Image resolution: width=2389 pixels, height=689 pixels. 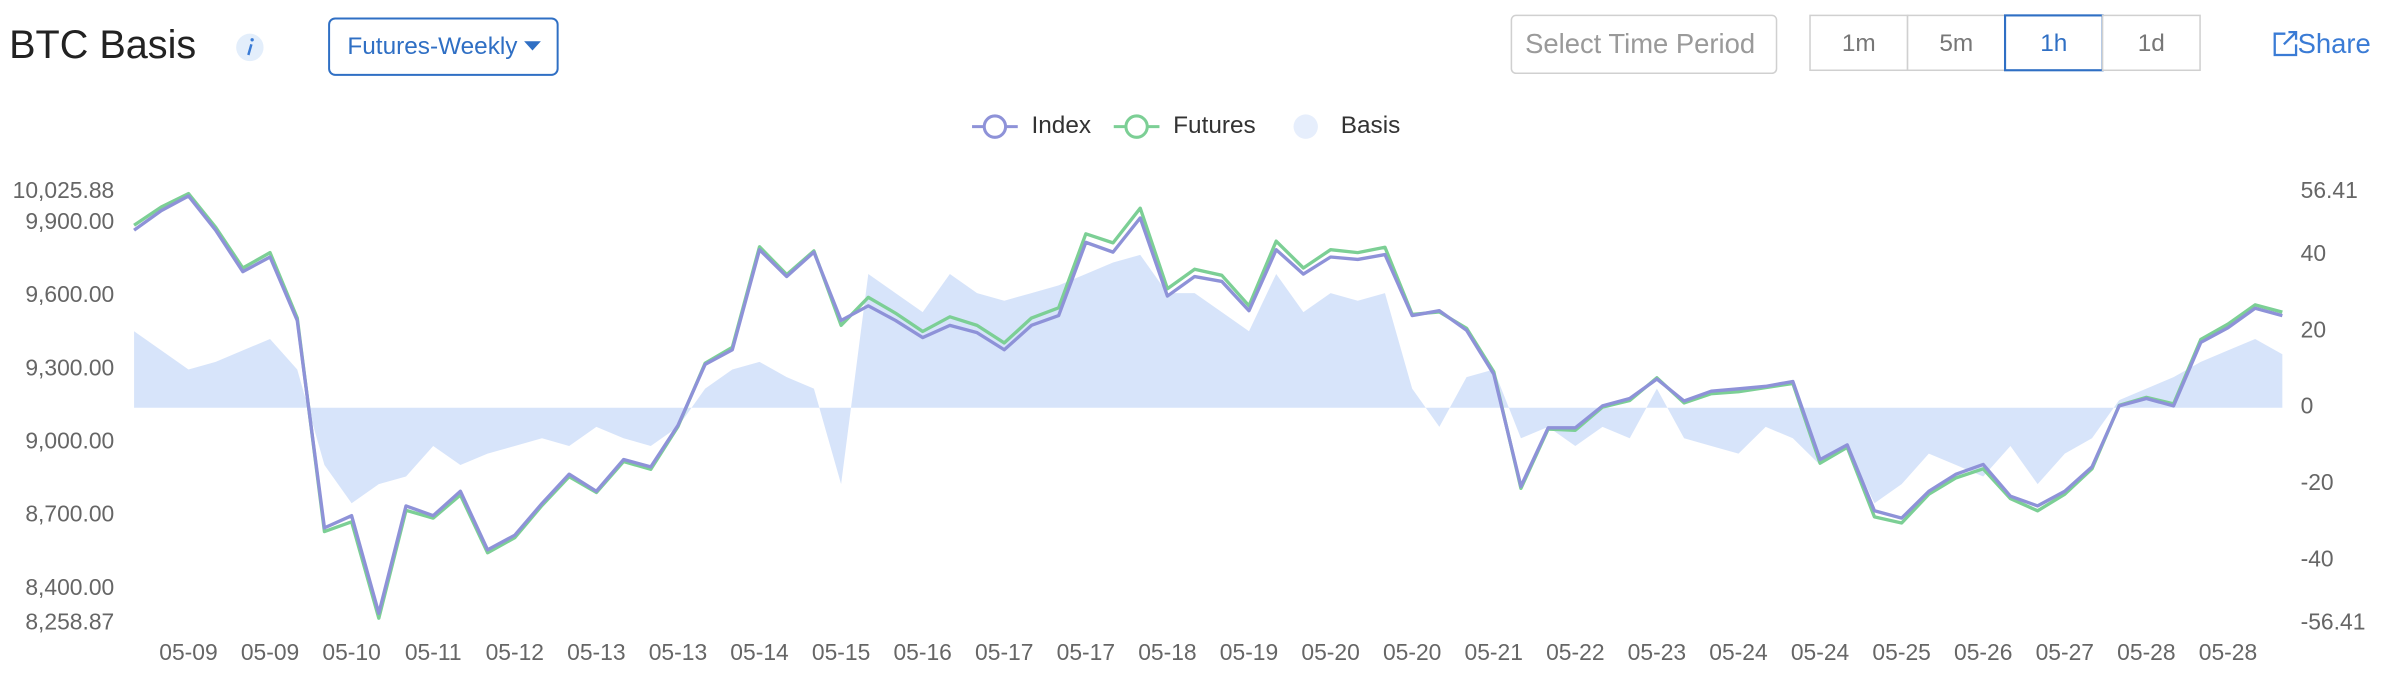 I want to click on x-tick-label: 05-19, so click(x=1249, y=652).